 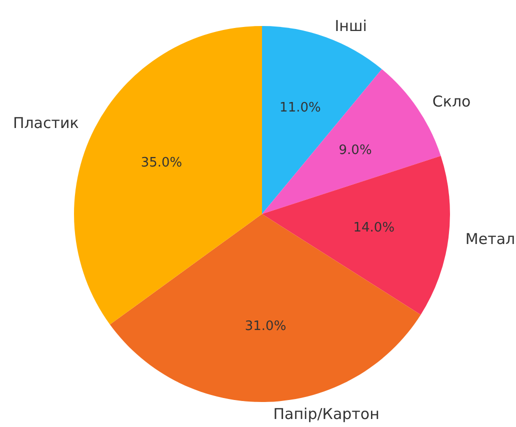 I want to click on slice-label: Інші, so click(x=350, y=25).